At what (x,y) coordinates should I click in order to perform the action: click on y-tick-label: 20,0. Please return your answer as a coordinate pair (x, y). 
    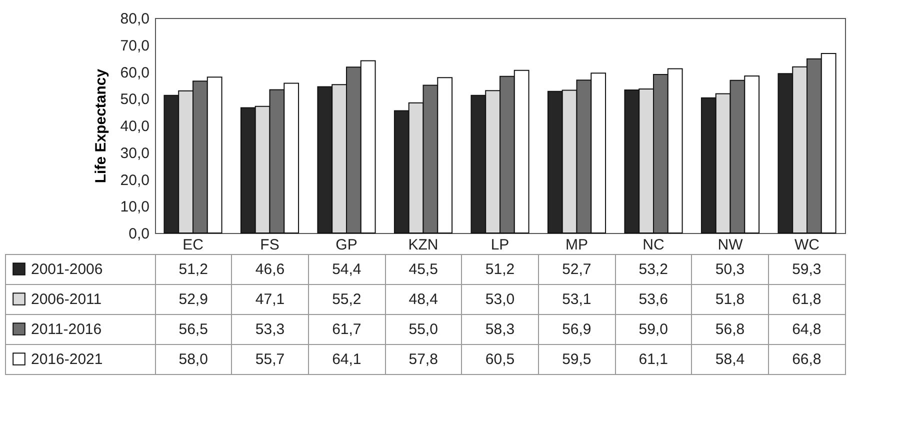
    Looking at the image, I should click on (135, 180).